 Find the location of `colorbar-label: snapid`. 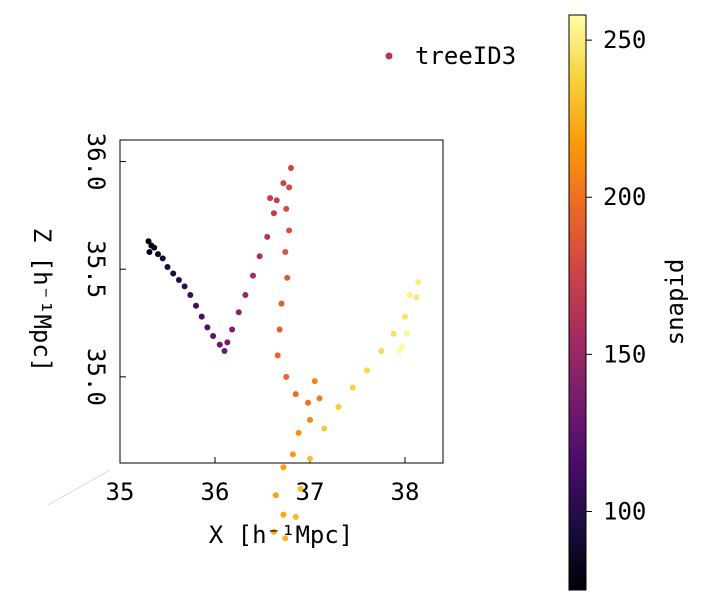

colorbar-label: snapid is located at coordinates (675, 302).